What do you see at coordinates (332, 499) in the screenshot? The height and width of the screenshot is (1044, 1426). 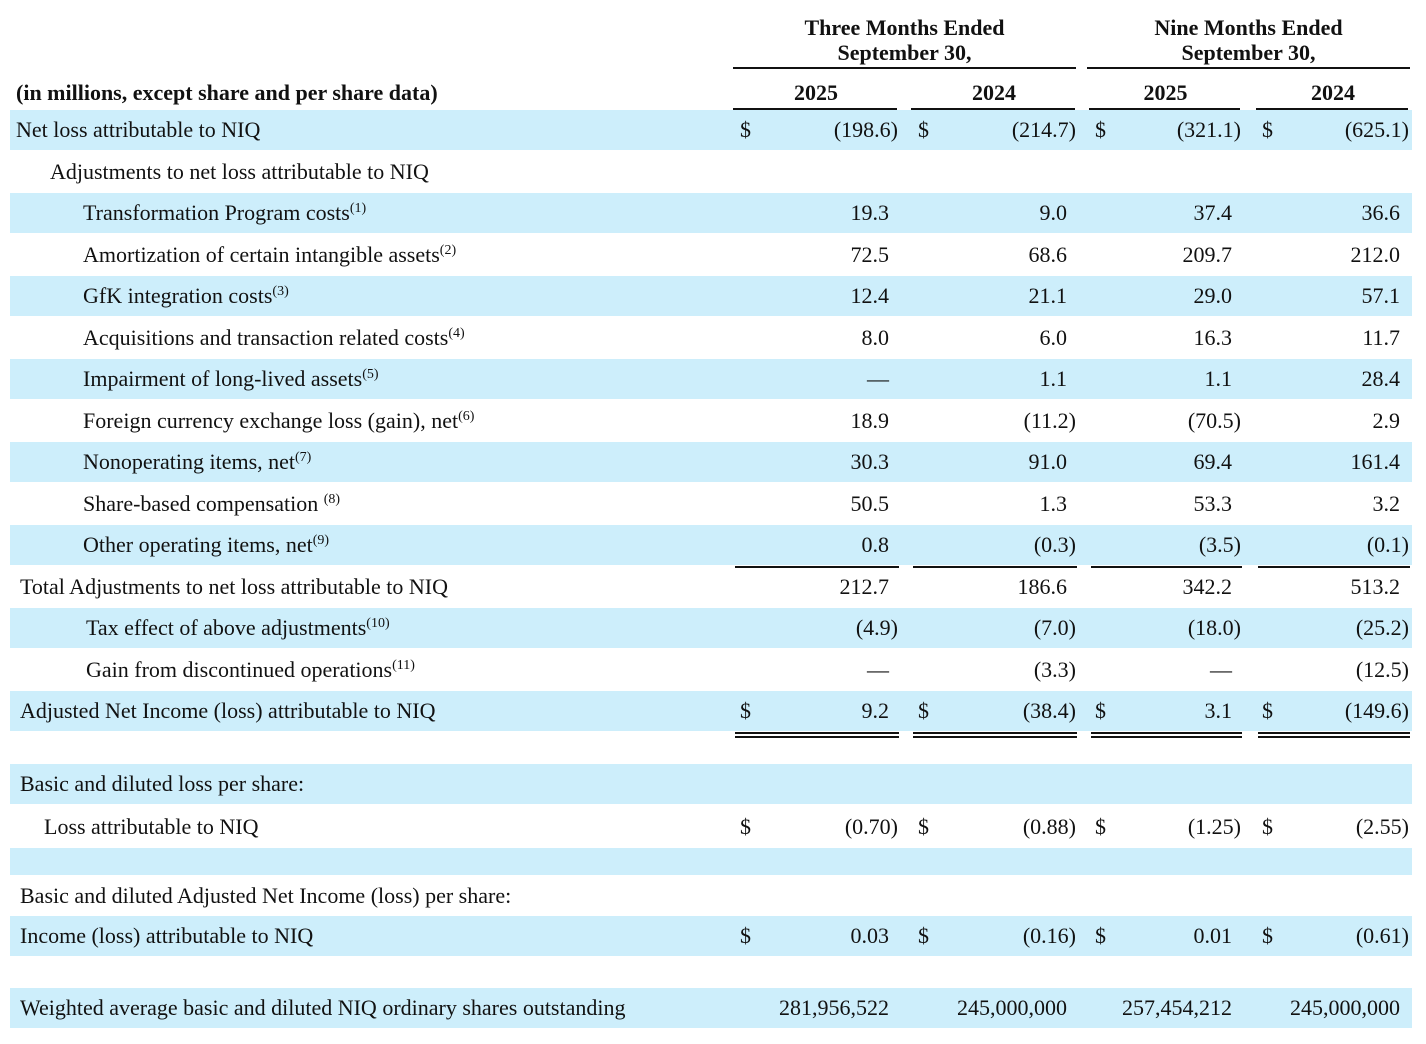 I see `footnote-ref: (8)` at bounding box center [332, 499].